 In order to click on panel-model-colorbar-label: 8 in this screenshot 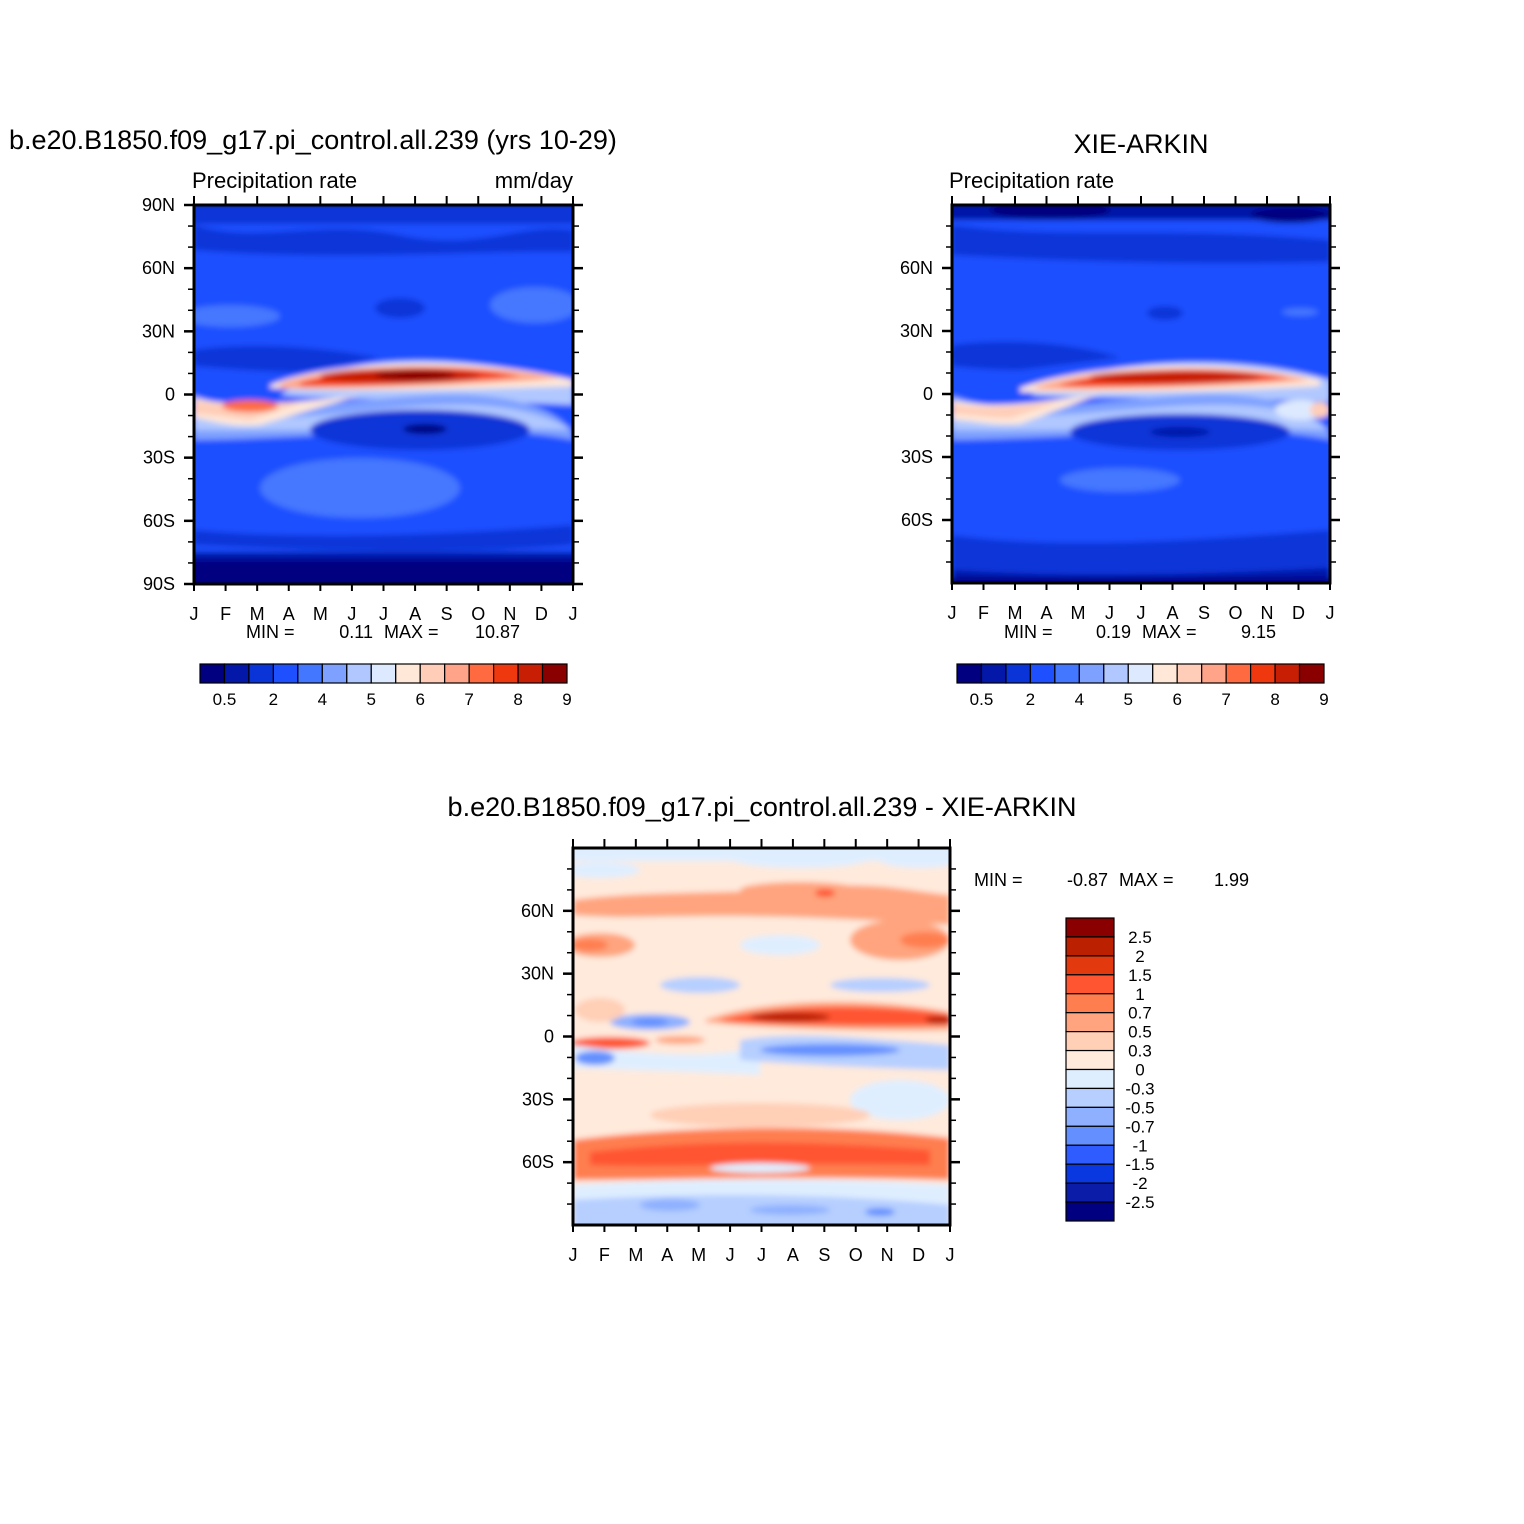, I will do `click(517, 699)`.